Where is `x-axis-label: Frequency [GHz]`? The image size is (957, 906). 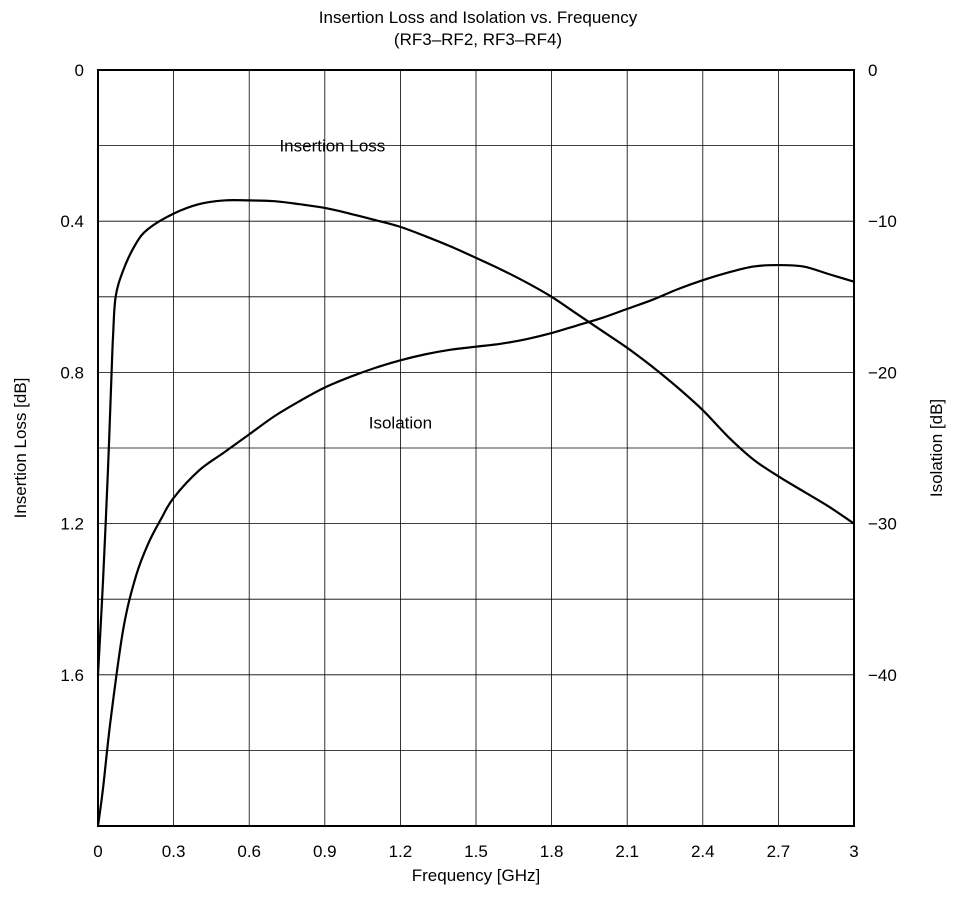 x-axis-label: Frequency [GHz] is located at coordinates (476, 875).